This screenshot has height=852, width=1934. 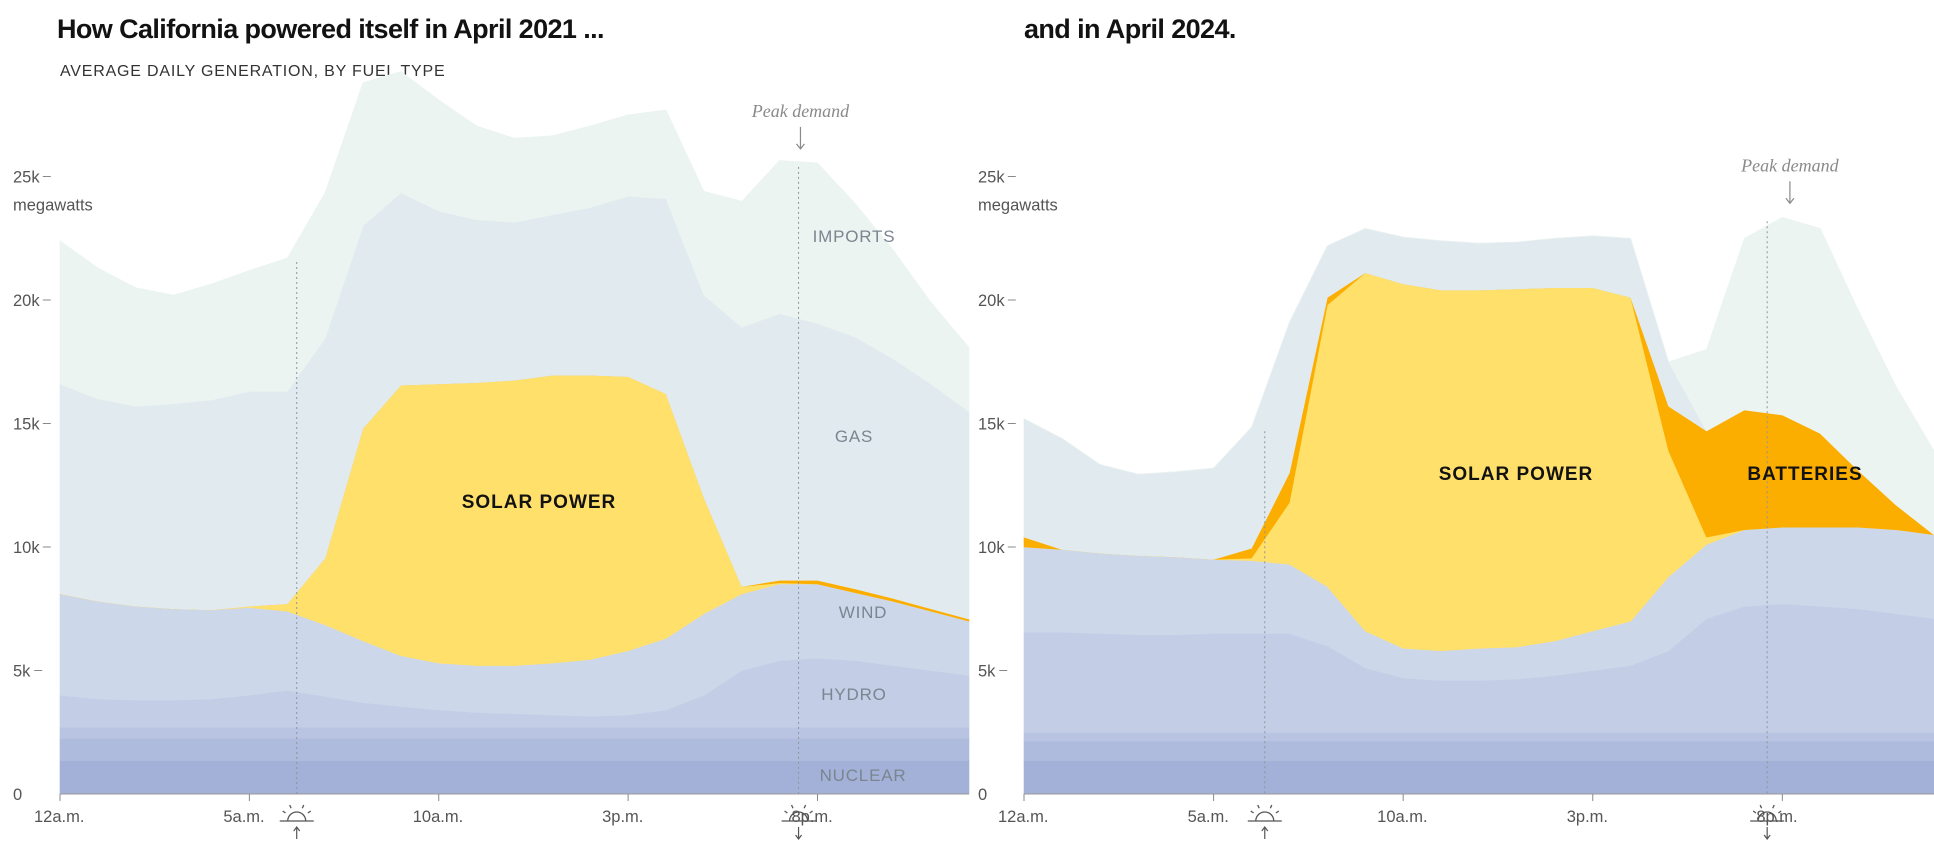 What do you see at coordinates (59, 817) in the screenshot?
I see `left-x-tick-label: 12a.m.` at bounding box center [59, 817].